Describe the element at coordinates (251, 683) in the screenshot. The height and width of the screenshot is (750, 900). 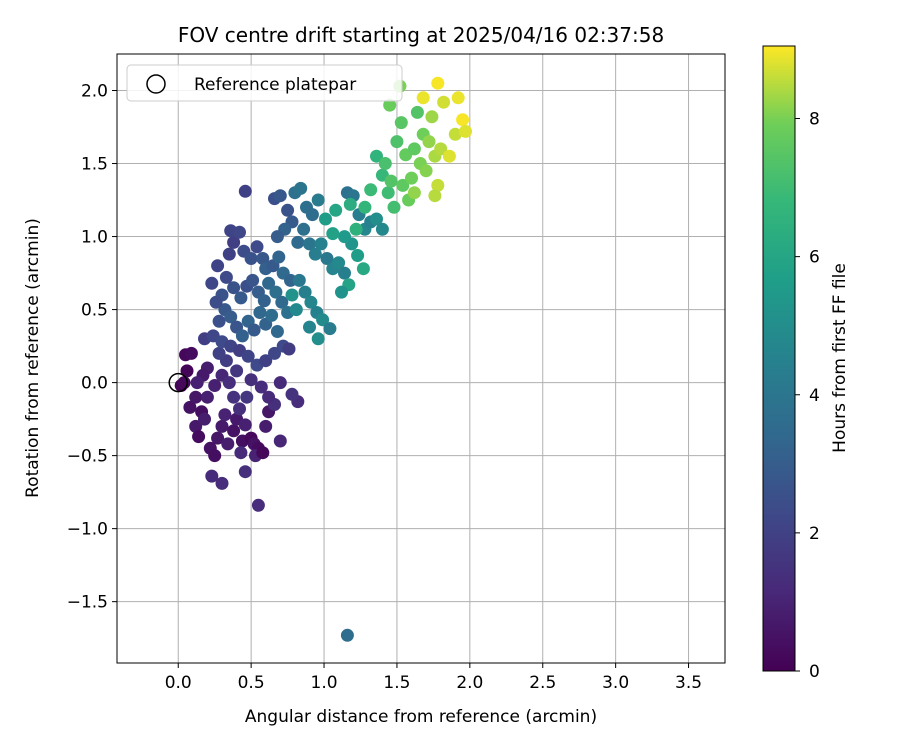
I see `x-tick-label: 0.5` at that location.